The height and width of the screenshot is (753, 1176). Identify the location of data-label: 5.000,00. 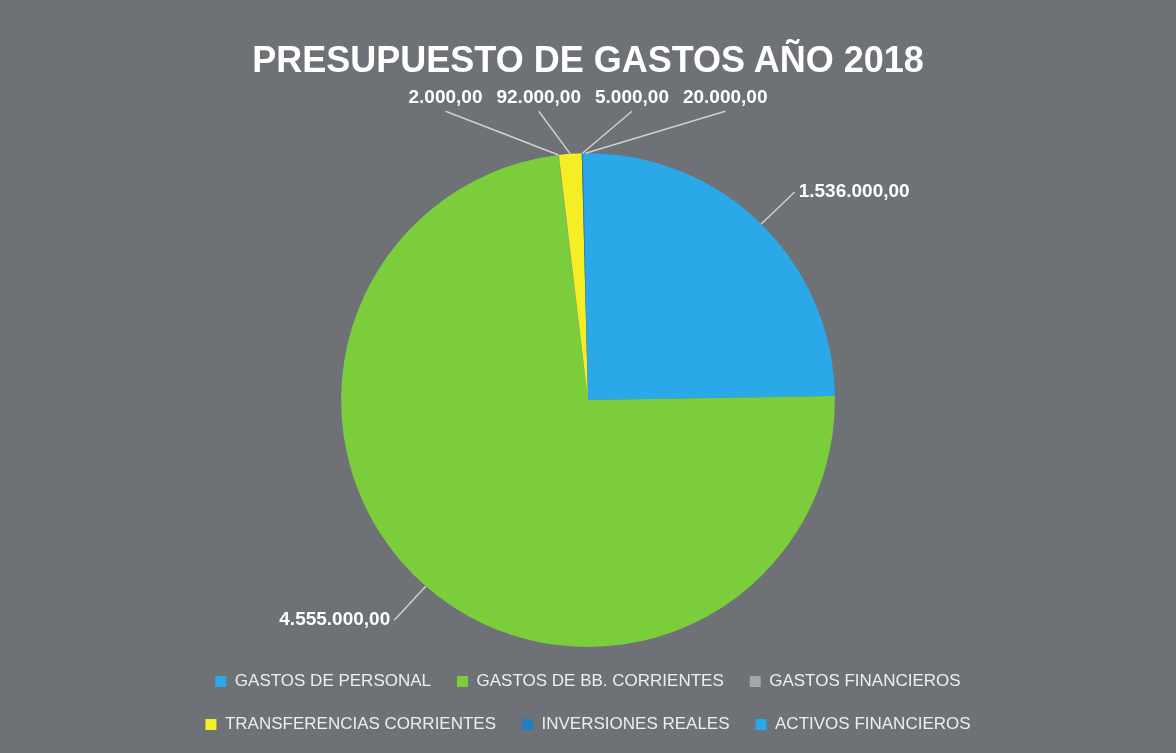
(632, 97).